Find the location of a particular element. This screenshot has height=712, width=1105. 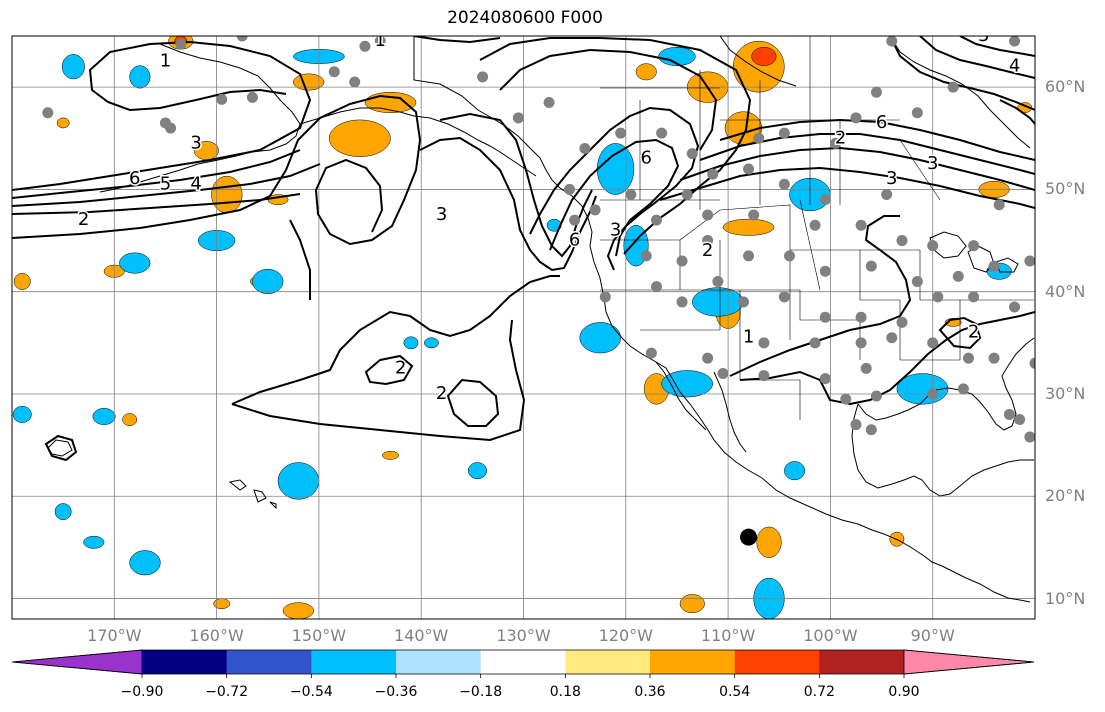

colorbar-tick-label: 0.72 is located at coordinates (819, 692).